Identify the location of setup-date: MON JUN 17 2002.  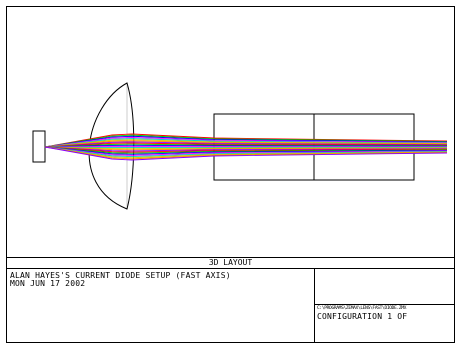
(48, 283).